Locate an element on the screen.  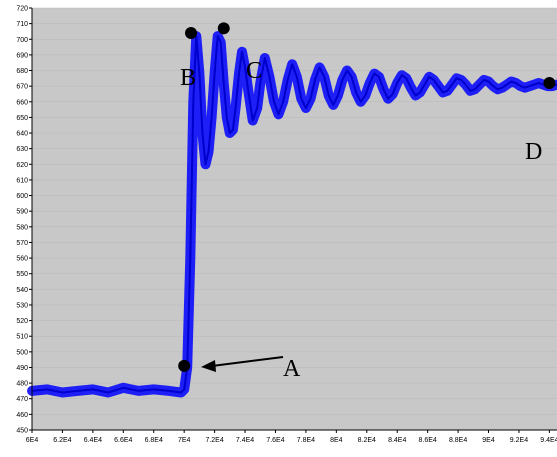
x-tick-label: 8.8E4 is located at coordinates (458, 440).